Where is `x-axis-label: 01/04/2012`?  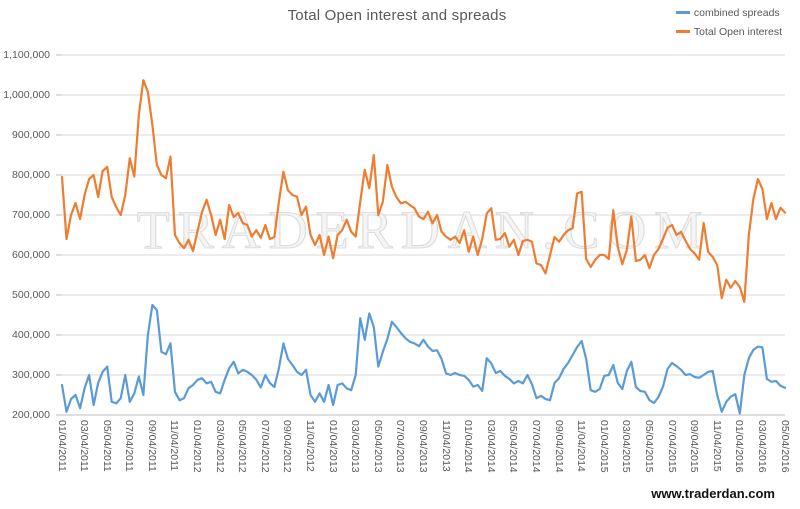
x-axis-label: 01/04/2012 is located at coordinates (197, 446).